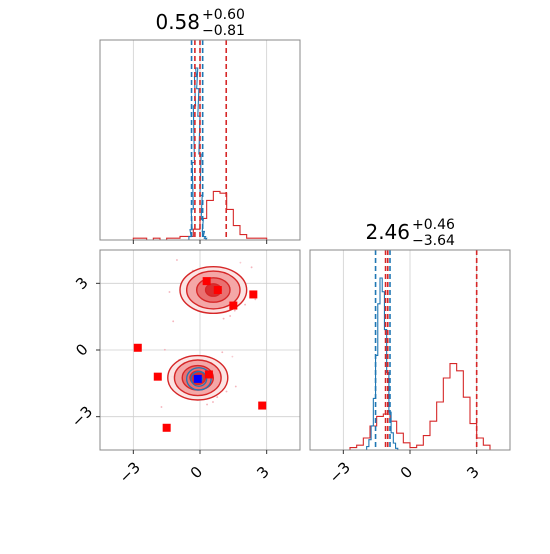 The width and height of the screenshot is (550, 554). What do you see at coordinates (417, 407) in the screenshot?
I see `hist-param2-red` at bounding box center [417, 407].